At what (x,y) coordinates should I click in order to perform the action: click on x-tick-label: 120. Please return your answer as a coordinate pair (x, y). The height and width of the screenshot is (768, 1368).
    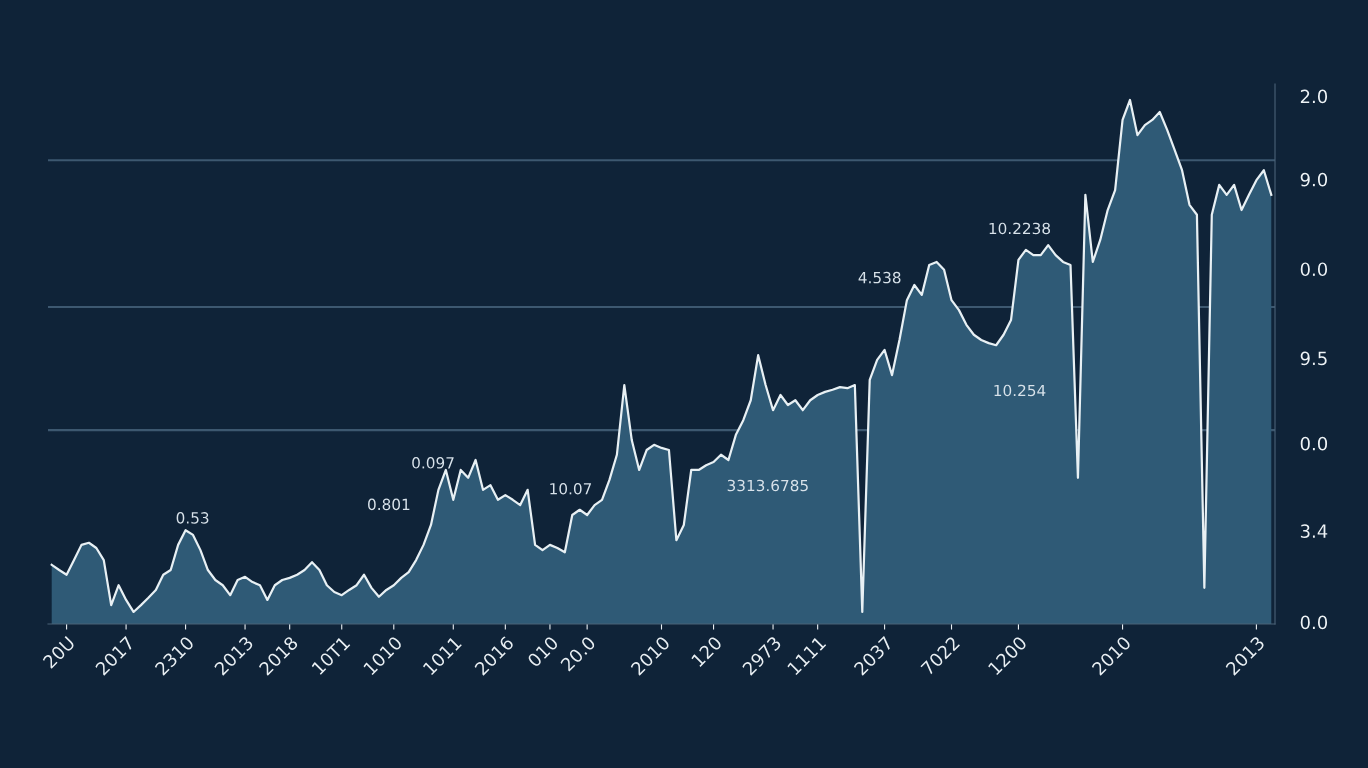
    Looking at the image, I should click on (706, 651).